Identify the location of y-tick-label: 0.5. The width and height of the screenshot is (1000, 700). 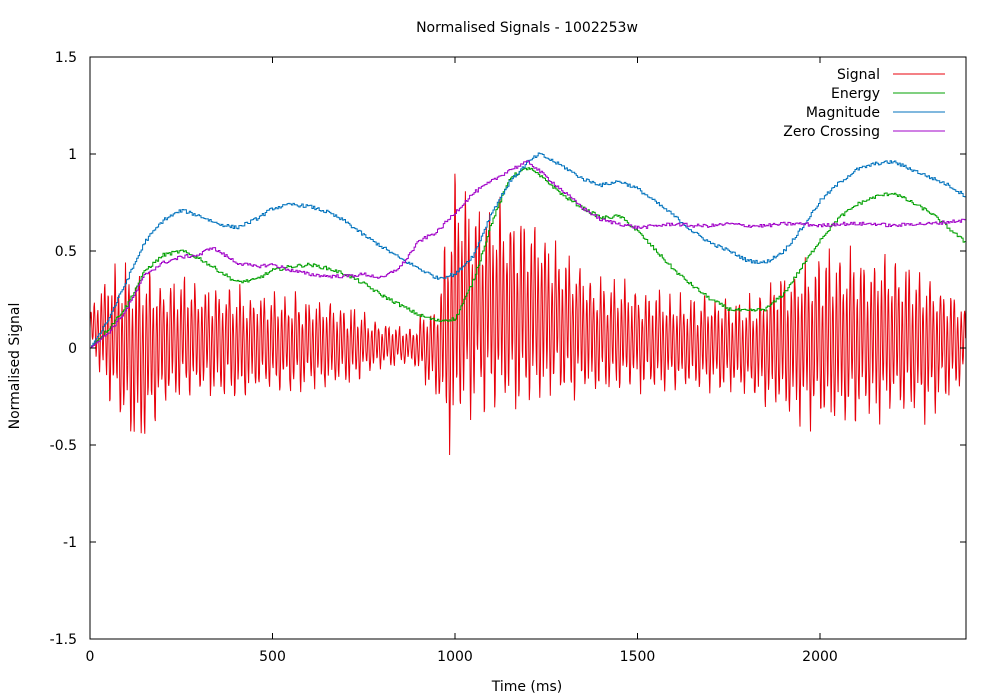
(66, 252).